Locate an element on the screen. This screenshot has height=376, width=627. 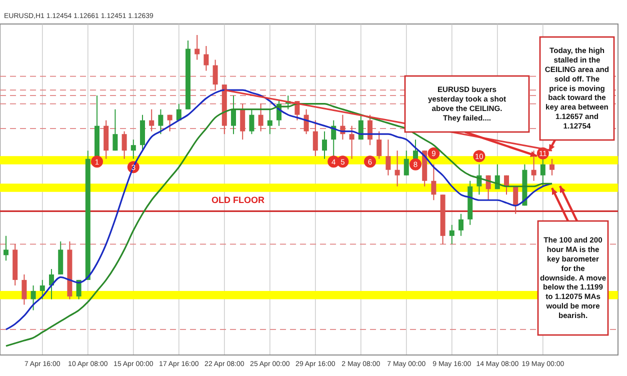
annotation: OLD FLOOR is located at coordinates (238, 200).